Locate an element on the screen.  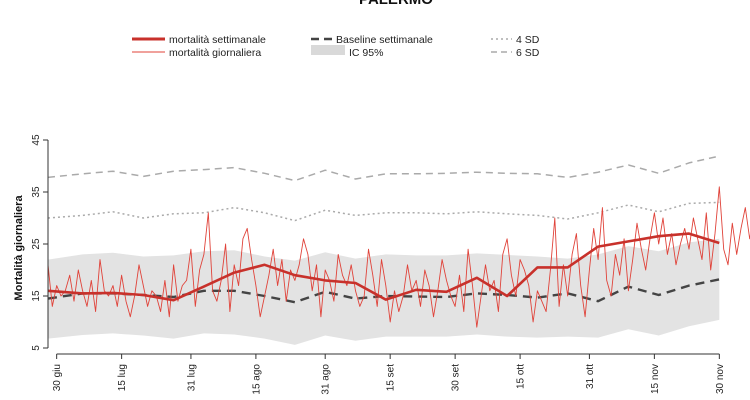
x-tick-label: 15 lug is located at coordinates (122, 377).